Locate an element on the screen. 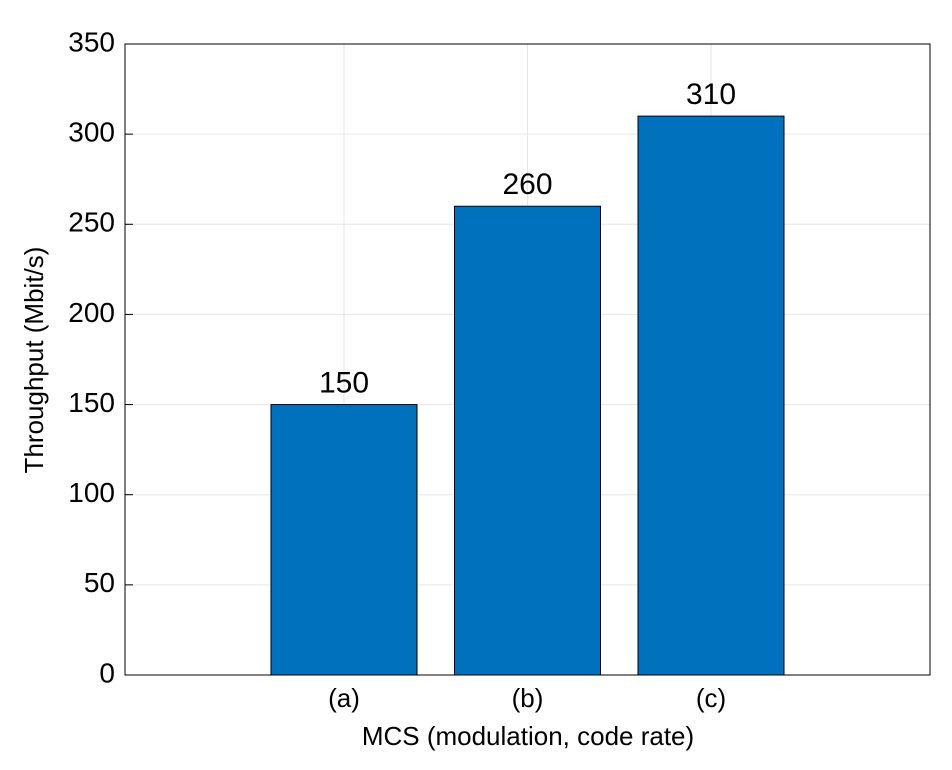 This screenshot has width=952, height=770. y-tick-label: 100 is located at coordinates (91, 492).